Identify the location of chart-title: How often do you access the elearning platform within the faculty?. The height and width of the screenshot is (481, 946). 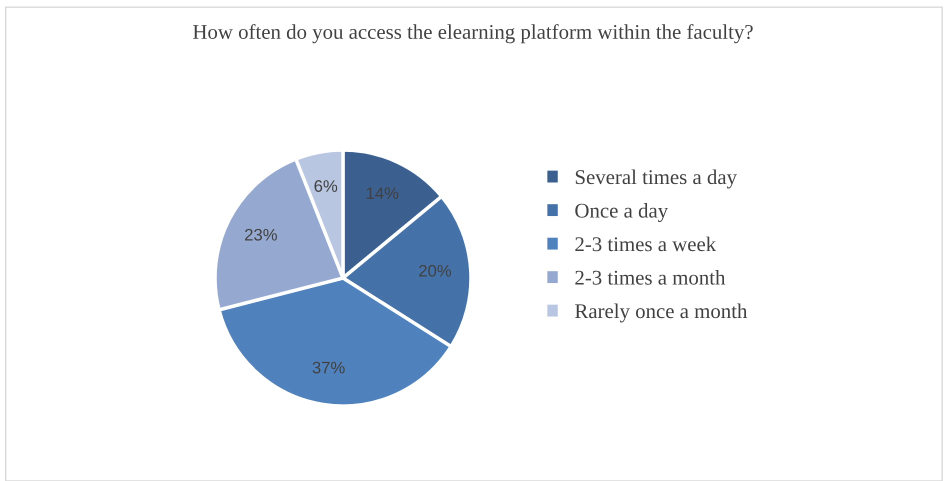
(473, 34).